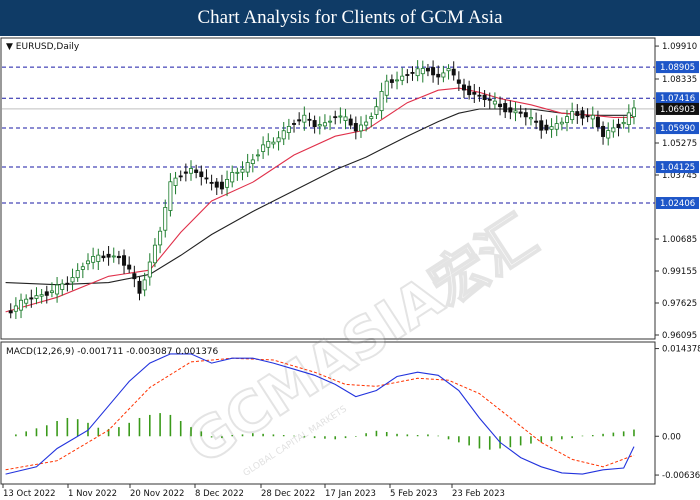  What do you see at coordinates (679, 144) in the screenshot?
I see `y-tick-label: 1.05275` at bounding box center [679, 144].